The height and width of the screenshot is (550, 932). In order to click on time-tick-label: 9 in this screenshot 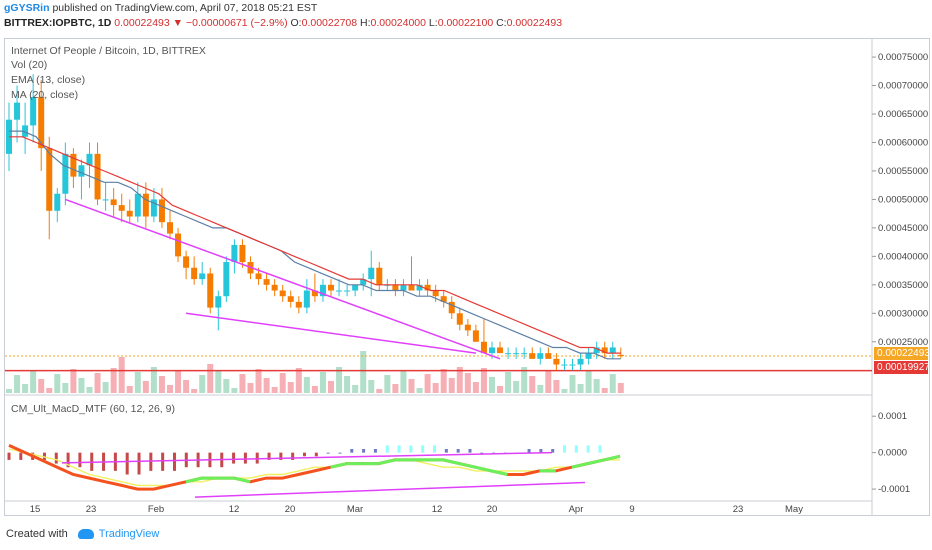, I will do `click(631, 509)`.